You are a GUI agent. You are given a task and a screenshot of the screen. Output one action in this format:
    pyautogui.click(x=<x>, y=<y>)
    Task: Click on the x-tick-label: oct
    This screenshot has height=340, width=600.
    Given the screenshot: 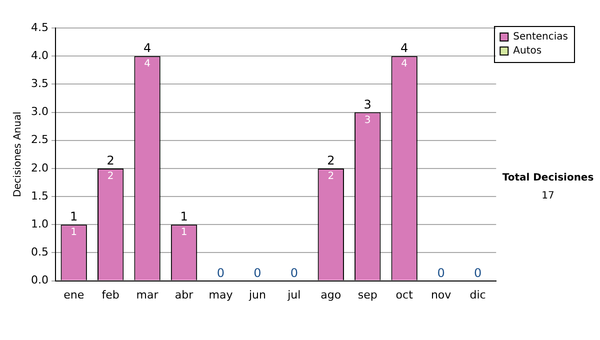 What is the action you would take?
    pyautogui.click(x=405, y=295)
    